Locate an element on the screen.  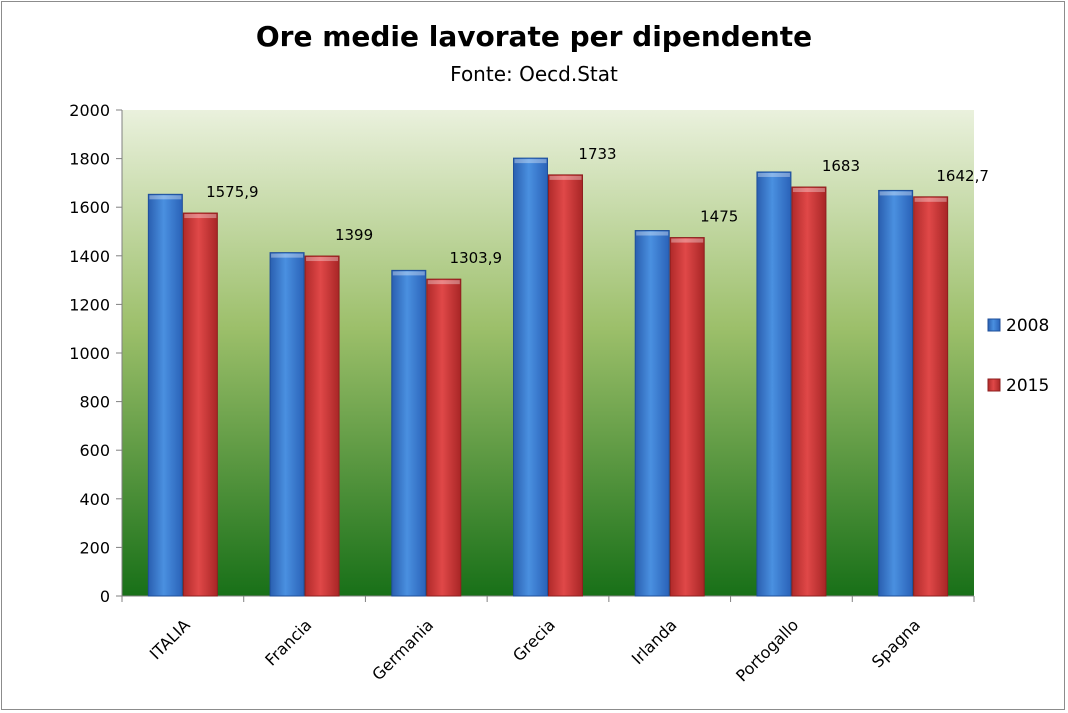
x-tick-label: Spagna is located at coordinates (896, 643).